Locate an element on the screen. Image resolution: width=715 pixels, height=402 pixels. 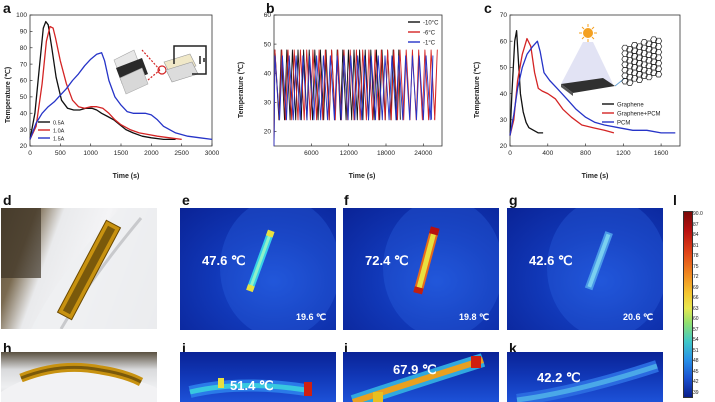
y-tick-label: 90 is located at coordinates (24, 32).